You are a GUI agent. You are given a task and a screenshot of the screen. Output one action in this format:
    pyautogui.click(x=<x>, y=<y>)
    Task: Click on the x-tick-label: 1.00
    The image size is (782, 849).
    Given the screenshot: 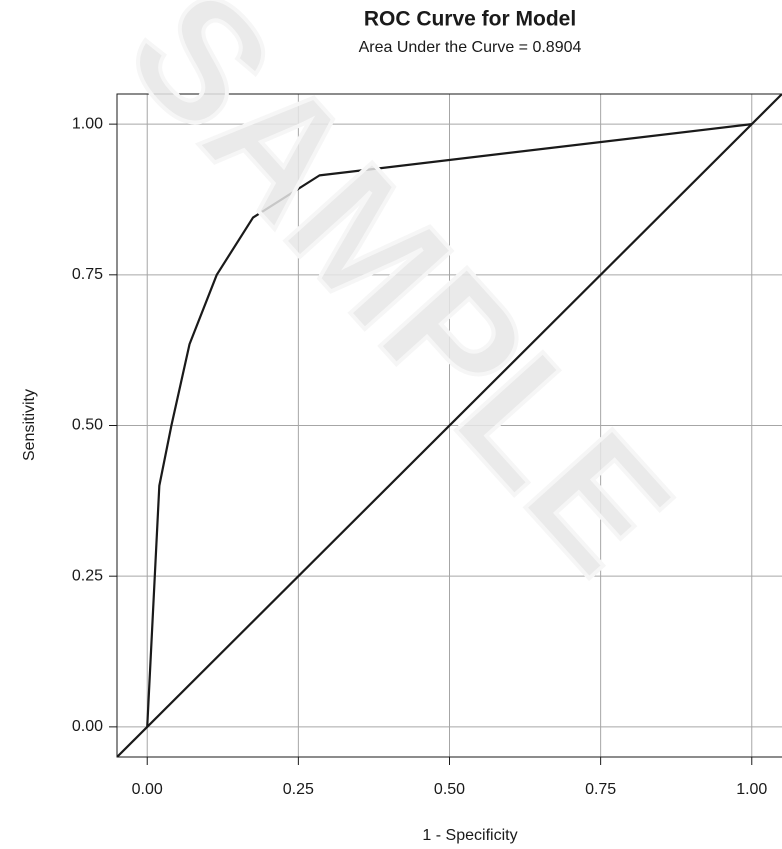 What is the action you would take?
    pyautogui.click(x=751, y=789)
    